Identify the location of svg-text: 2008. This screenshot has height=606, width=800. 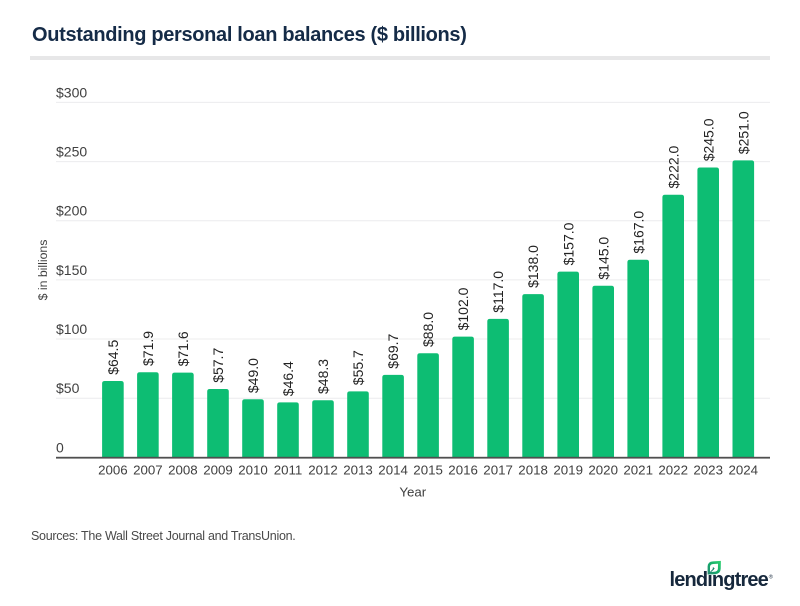
(183, 470).